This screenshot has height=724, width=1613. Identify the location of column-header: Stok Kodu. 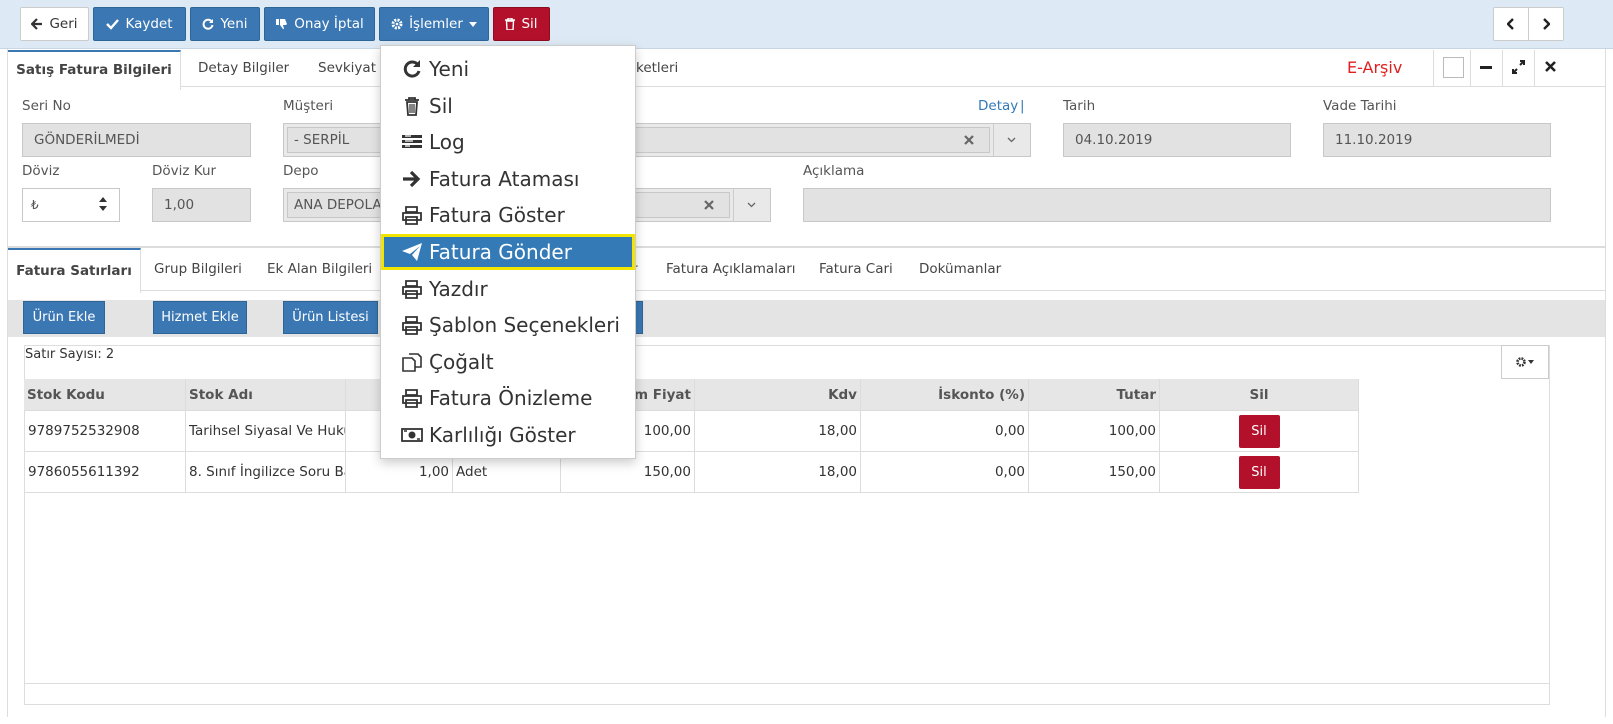
(105, 395).